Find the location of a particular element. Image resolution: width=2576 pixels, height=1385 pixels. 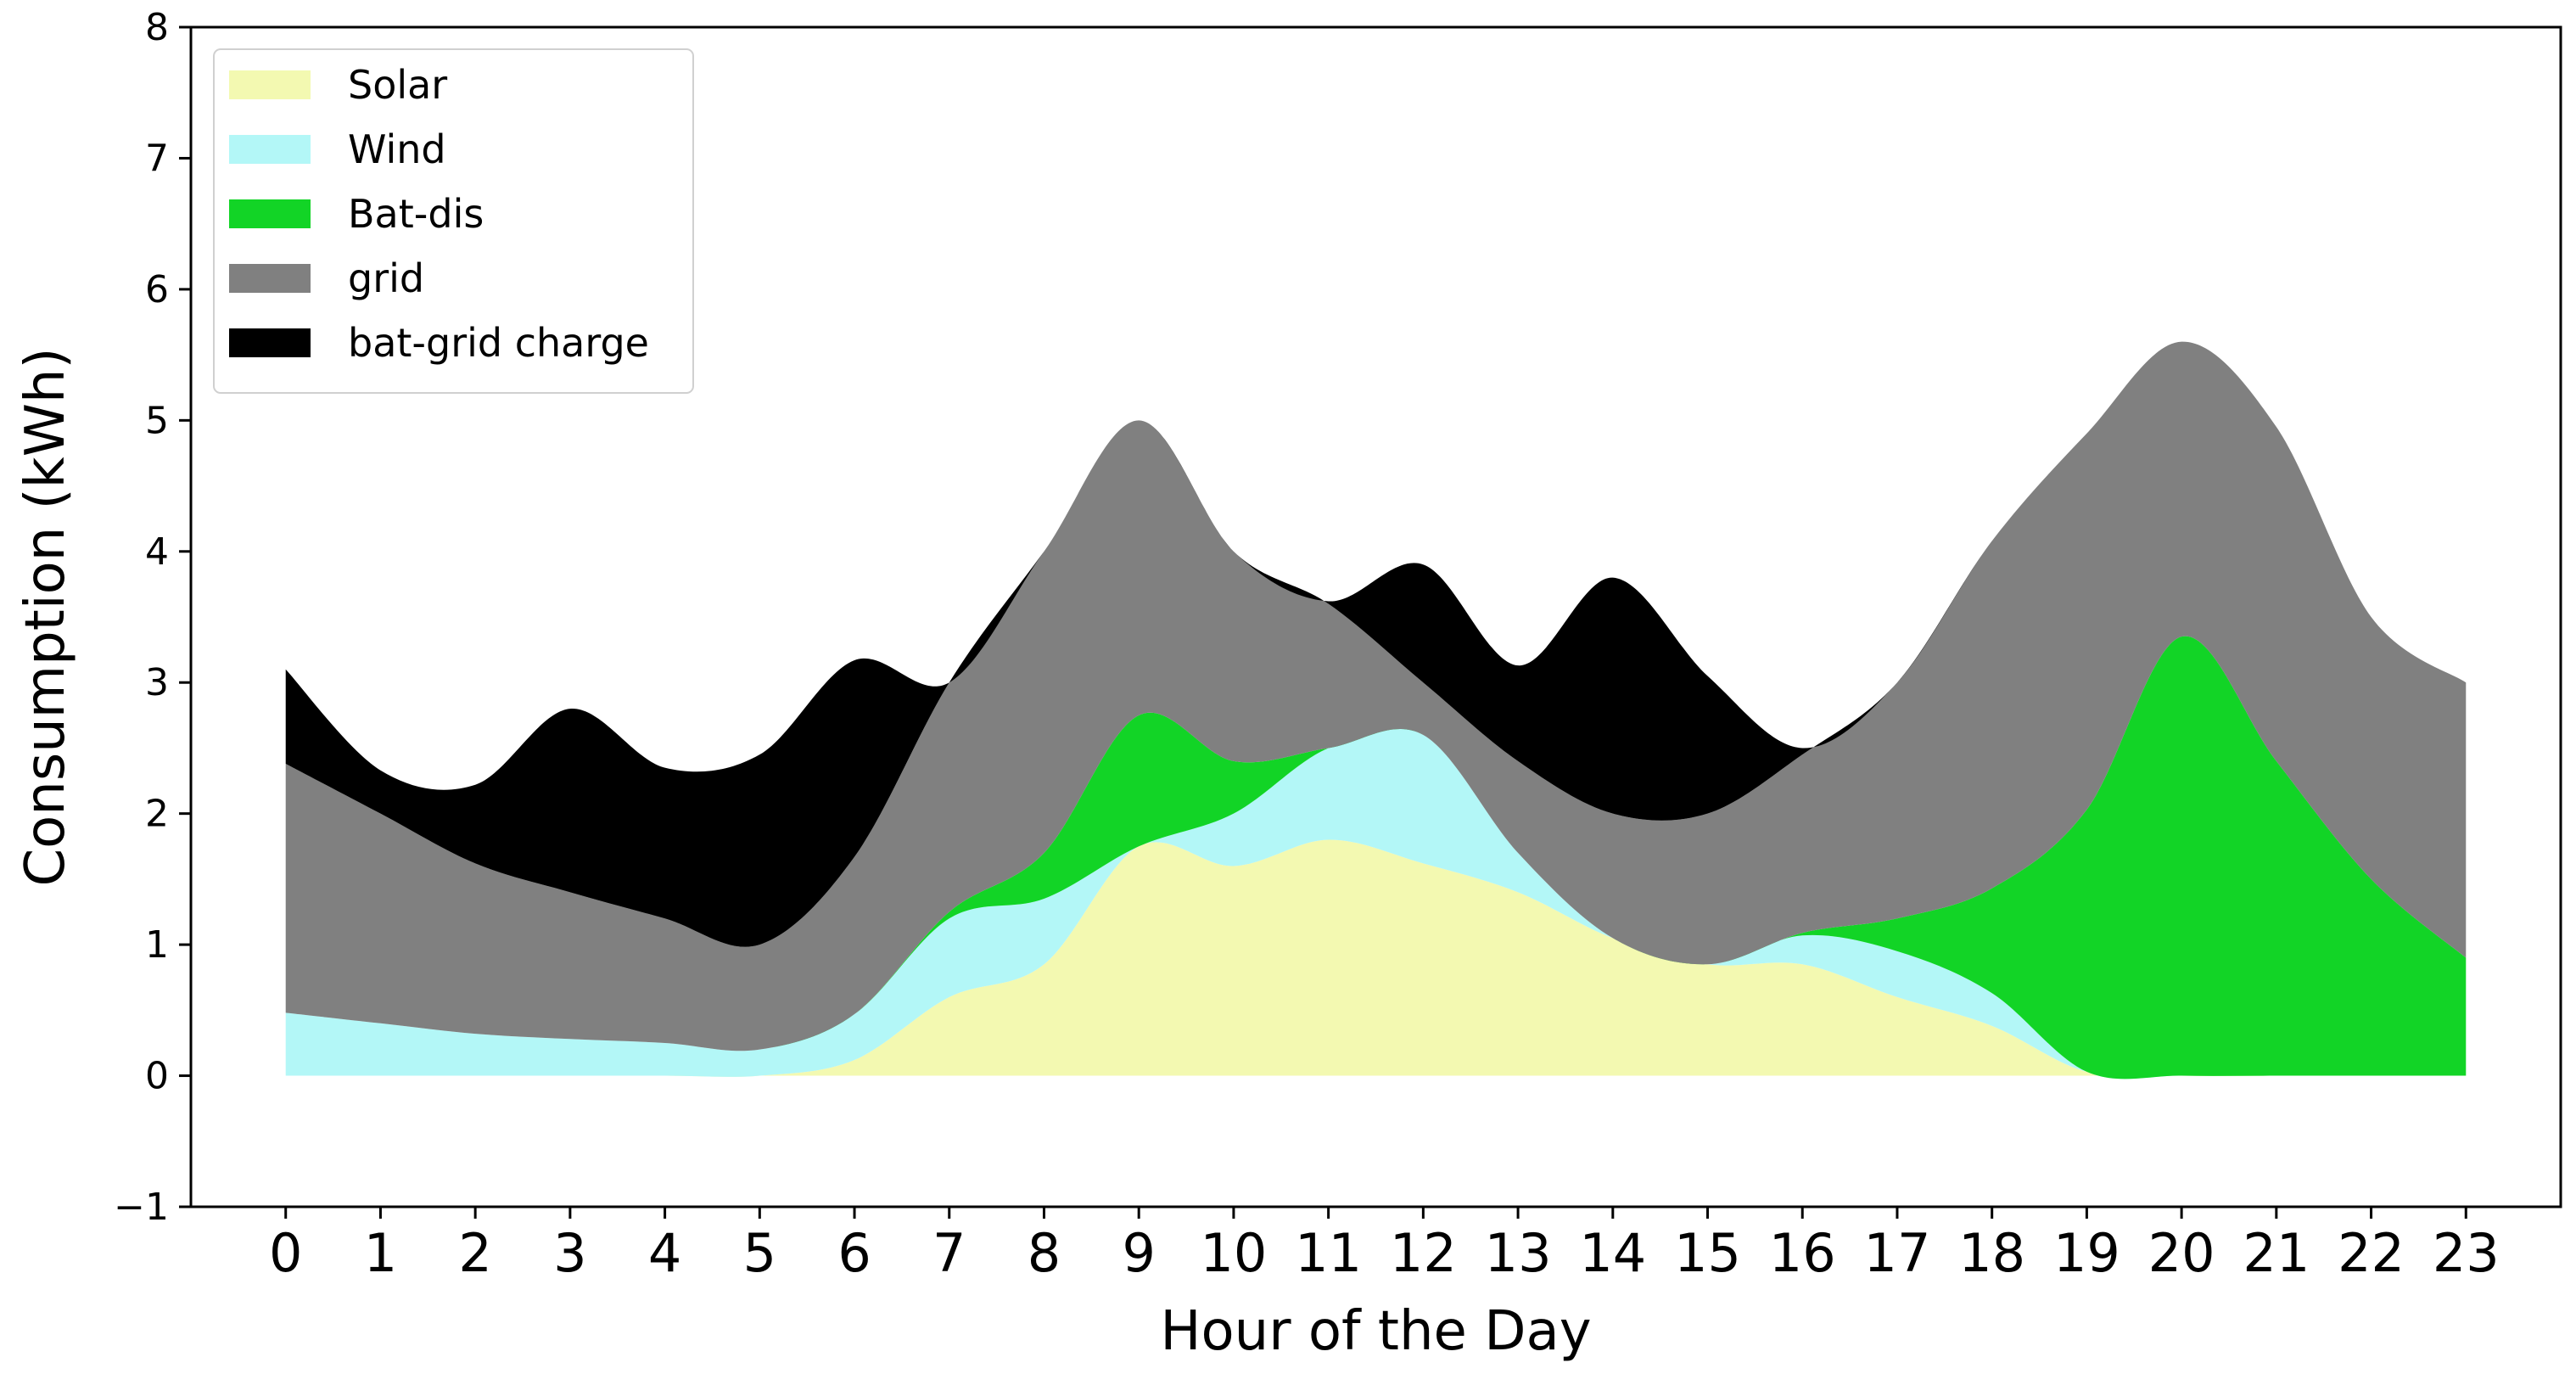

x-tick-label: 23 is located at coordinates (2466, 1253).